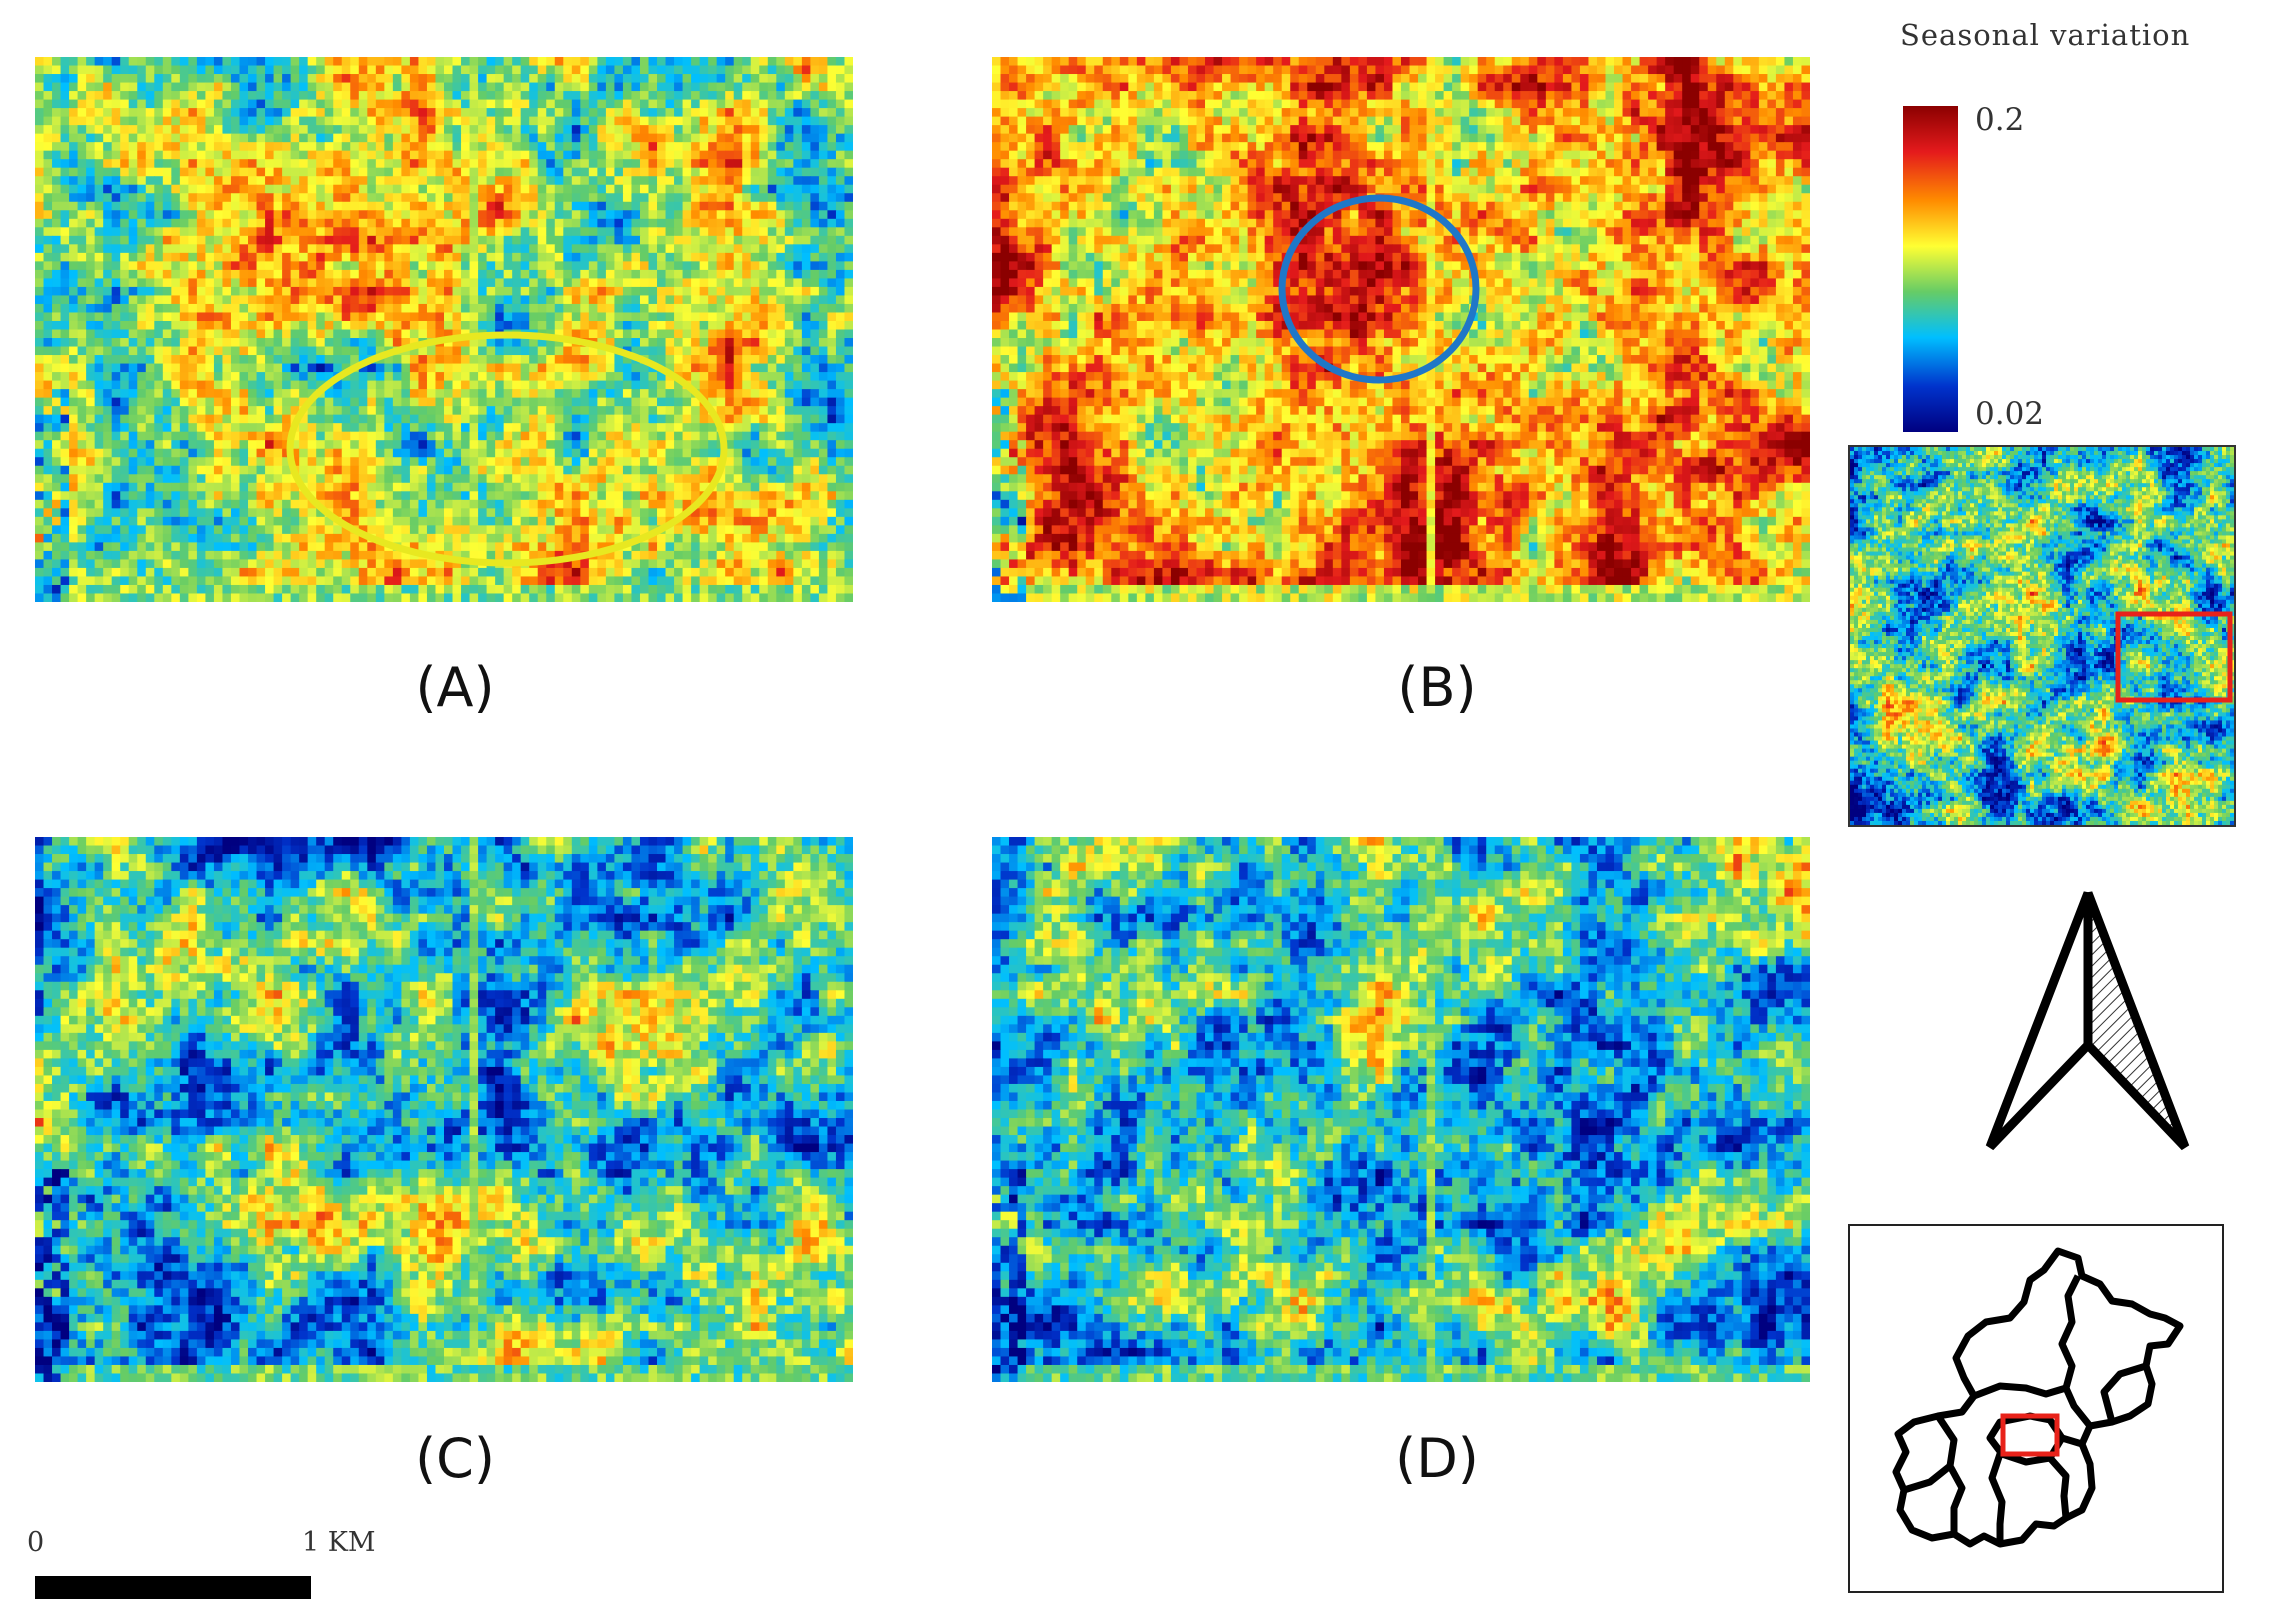 This screenshot has width=2279, height=1623. Describe the element at coordinates (507, 449) in the screenshot. I see `highlight-ellipse` at that location.